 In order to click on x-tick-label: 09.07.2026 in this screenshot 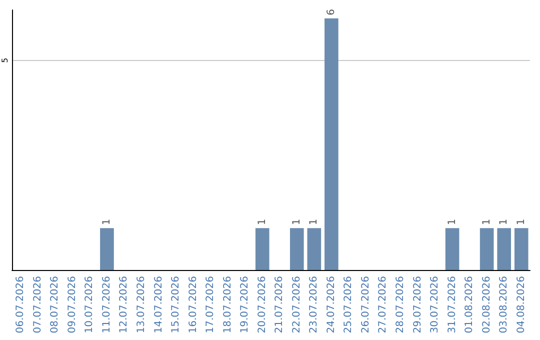, I will do `click(72, 305)`.